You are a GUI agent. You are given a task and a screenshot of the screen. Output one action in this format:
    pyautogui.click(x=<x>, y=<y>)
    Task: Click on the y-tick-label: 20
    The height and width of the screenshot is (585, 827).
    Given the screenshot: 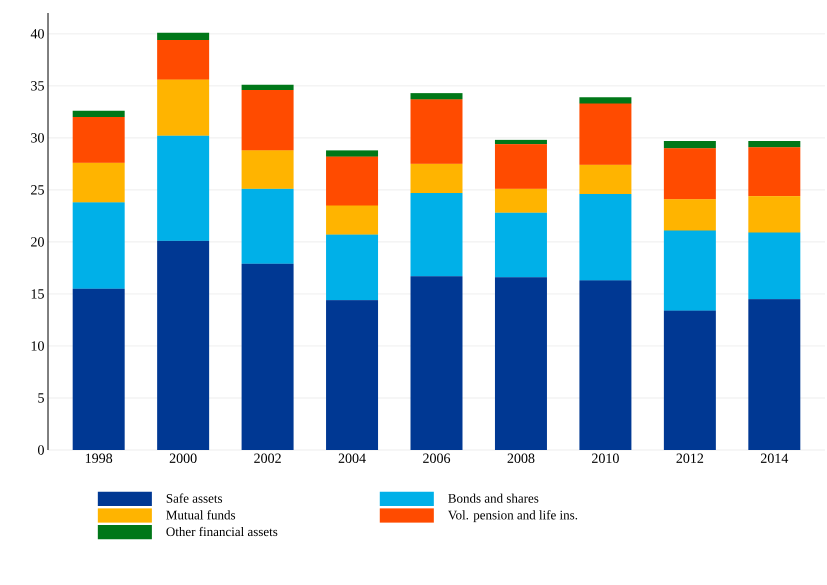 What is the action you would take?
    pyautogui.click(x=37, y=242)
    